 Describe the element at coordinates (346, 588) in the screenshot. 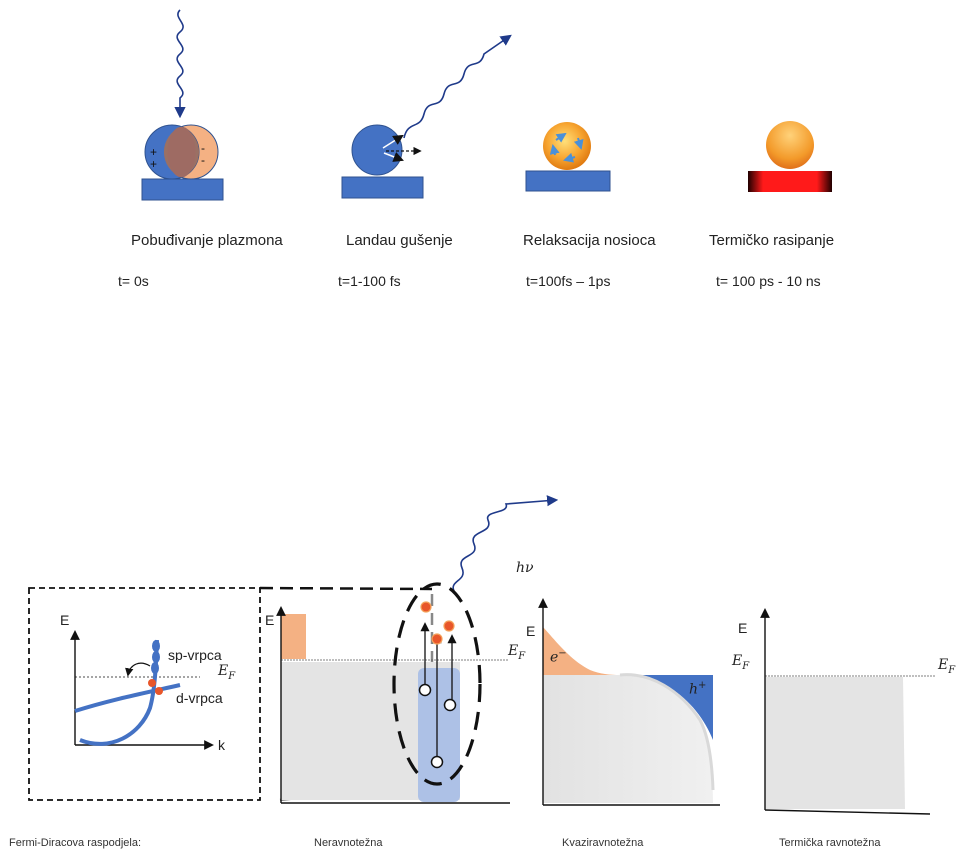

I see `zoom-connector-top` at that location.